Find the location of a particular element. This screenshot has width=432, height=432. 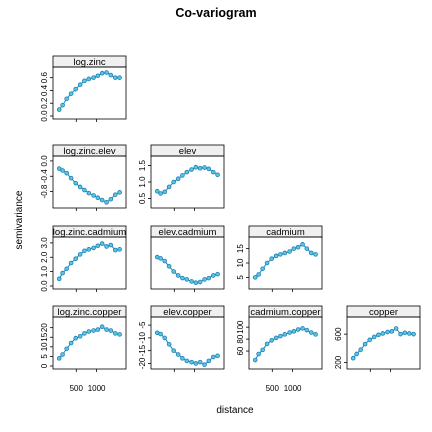

panel-cadmium-copper-strip-label: cadmium.copper is located at coordinates (285, 312).